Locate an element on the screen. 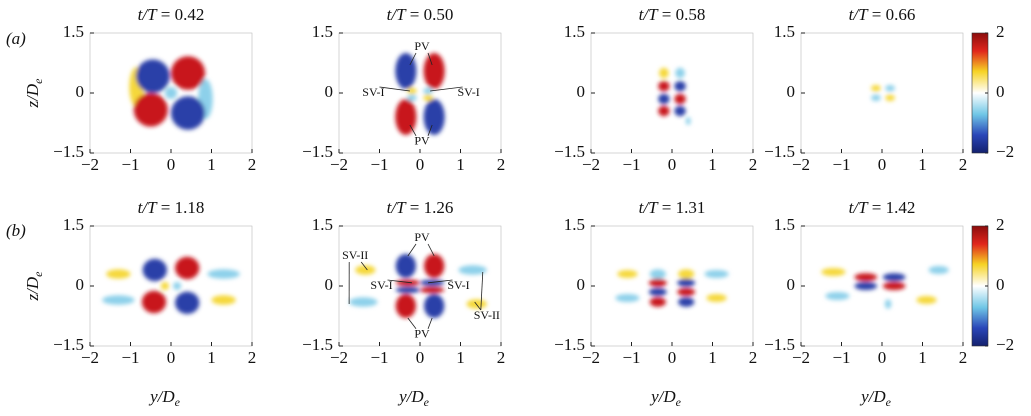 This screenshot has width=1031, height=416. panel-title: t/T = 0.58 is located at coordinates (672, 14).